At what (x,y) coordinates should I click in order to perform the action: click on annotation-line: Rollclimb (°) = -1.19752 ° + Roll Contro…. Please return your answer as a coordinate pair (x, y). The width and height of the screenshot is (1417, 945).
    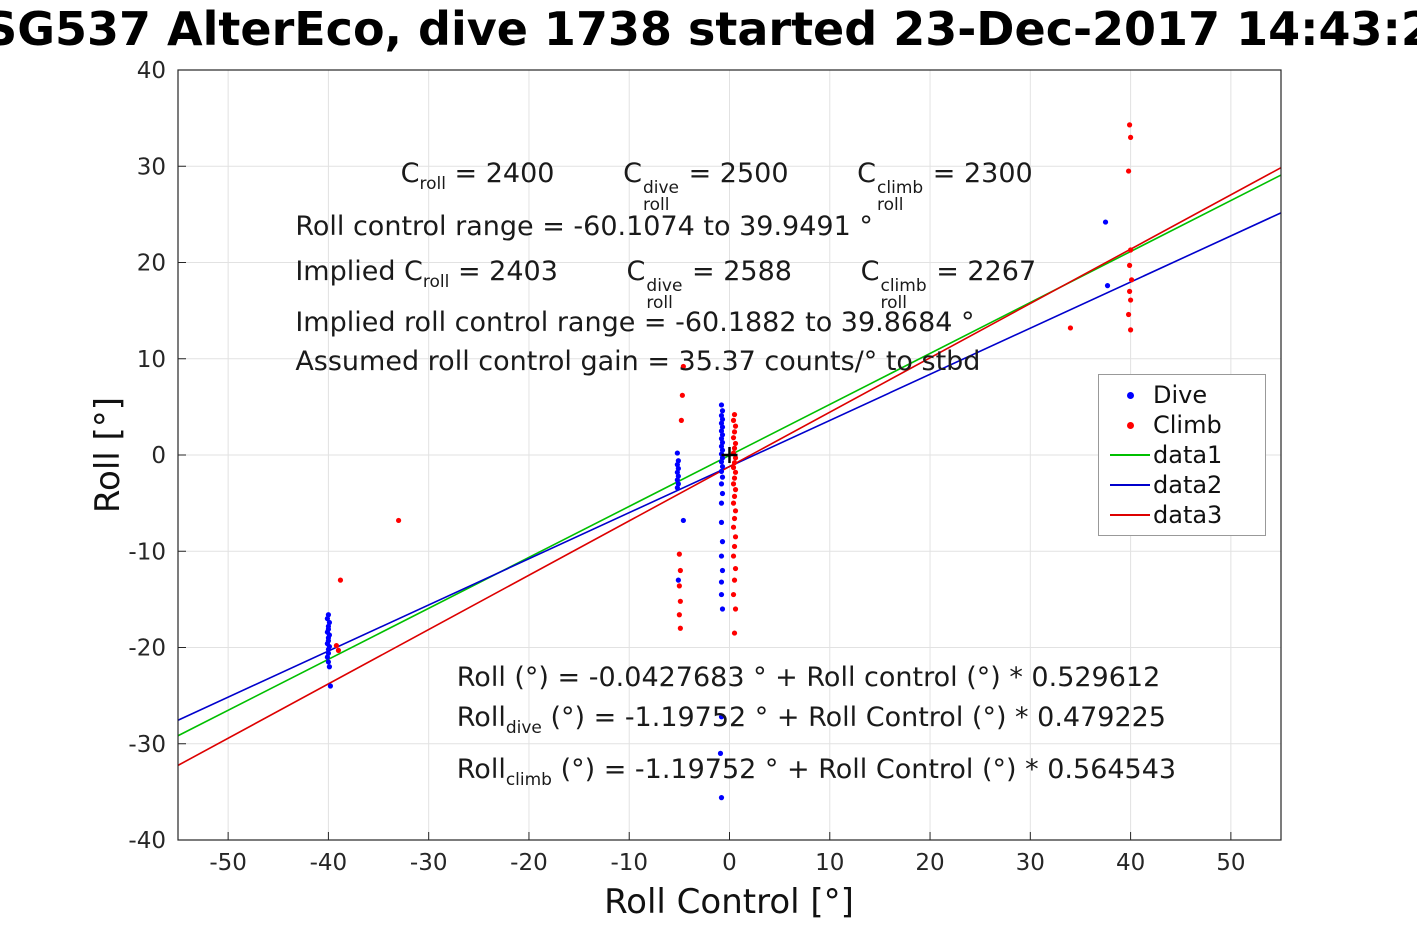
    Looking at the image, I should click on (816, 771).